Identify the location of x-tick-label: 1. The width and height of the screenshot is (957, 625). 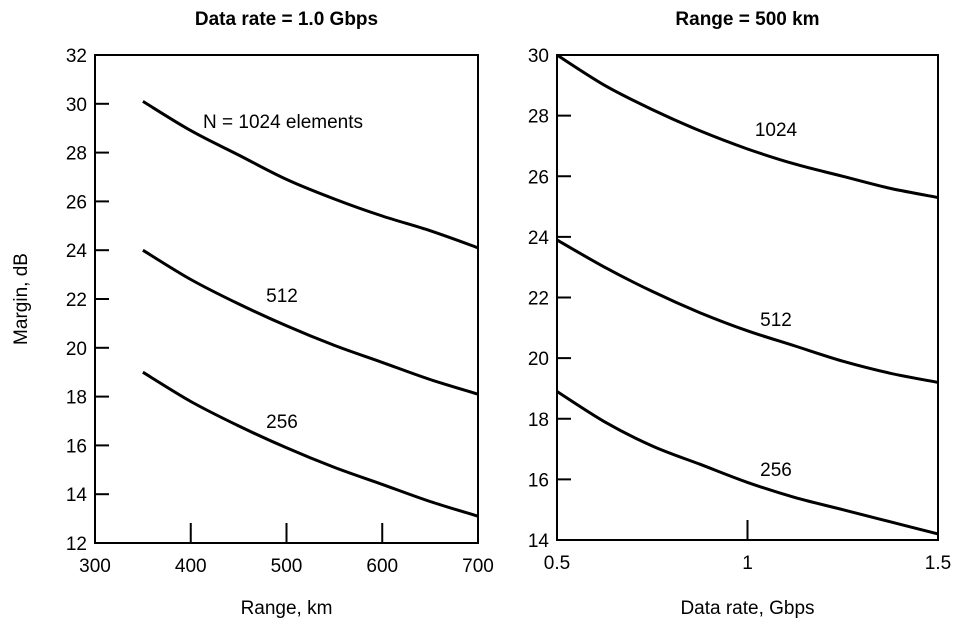
(747, 563).